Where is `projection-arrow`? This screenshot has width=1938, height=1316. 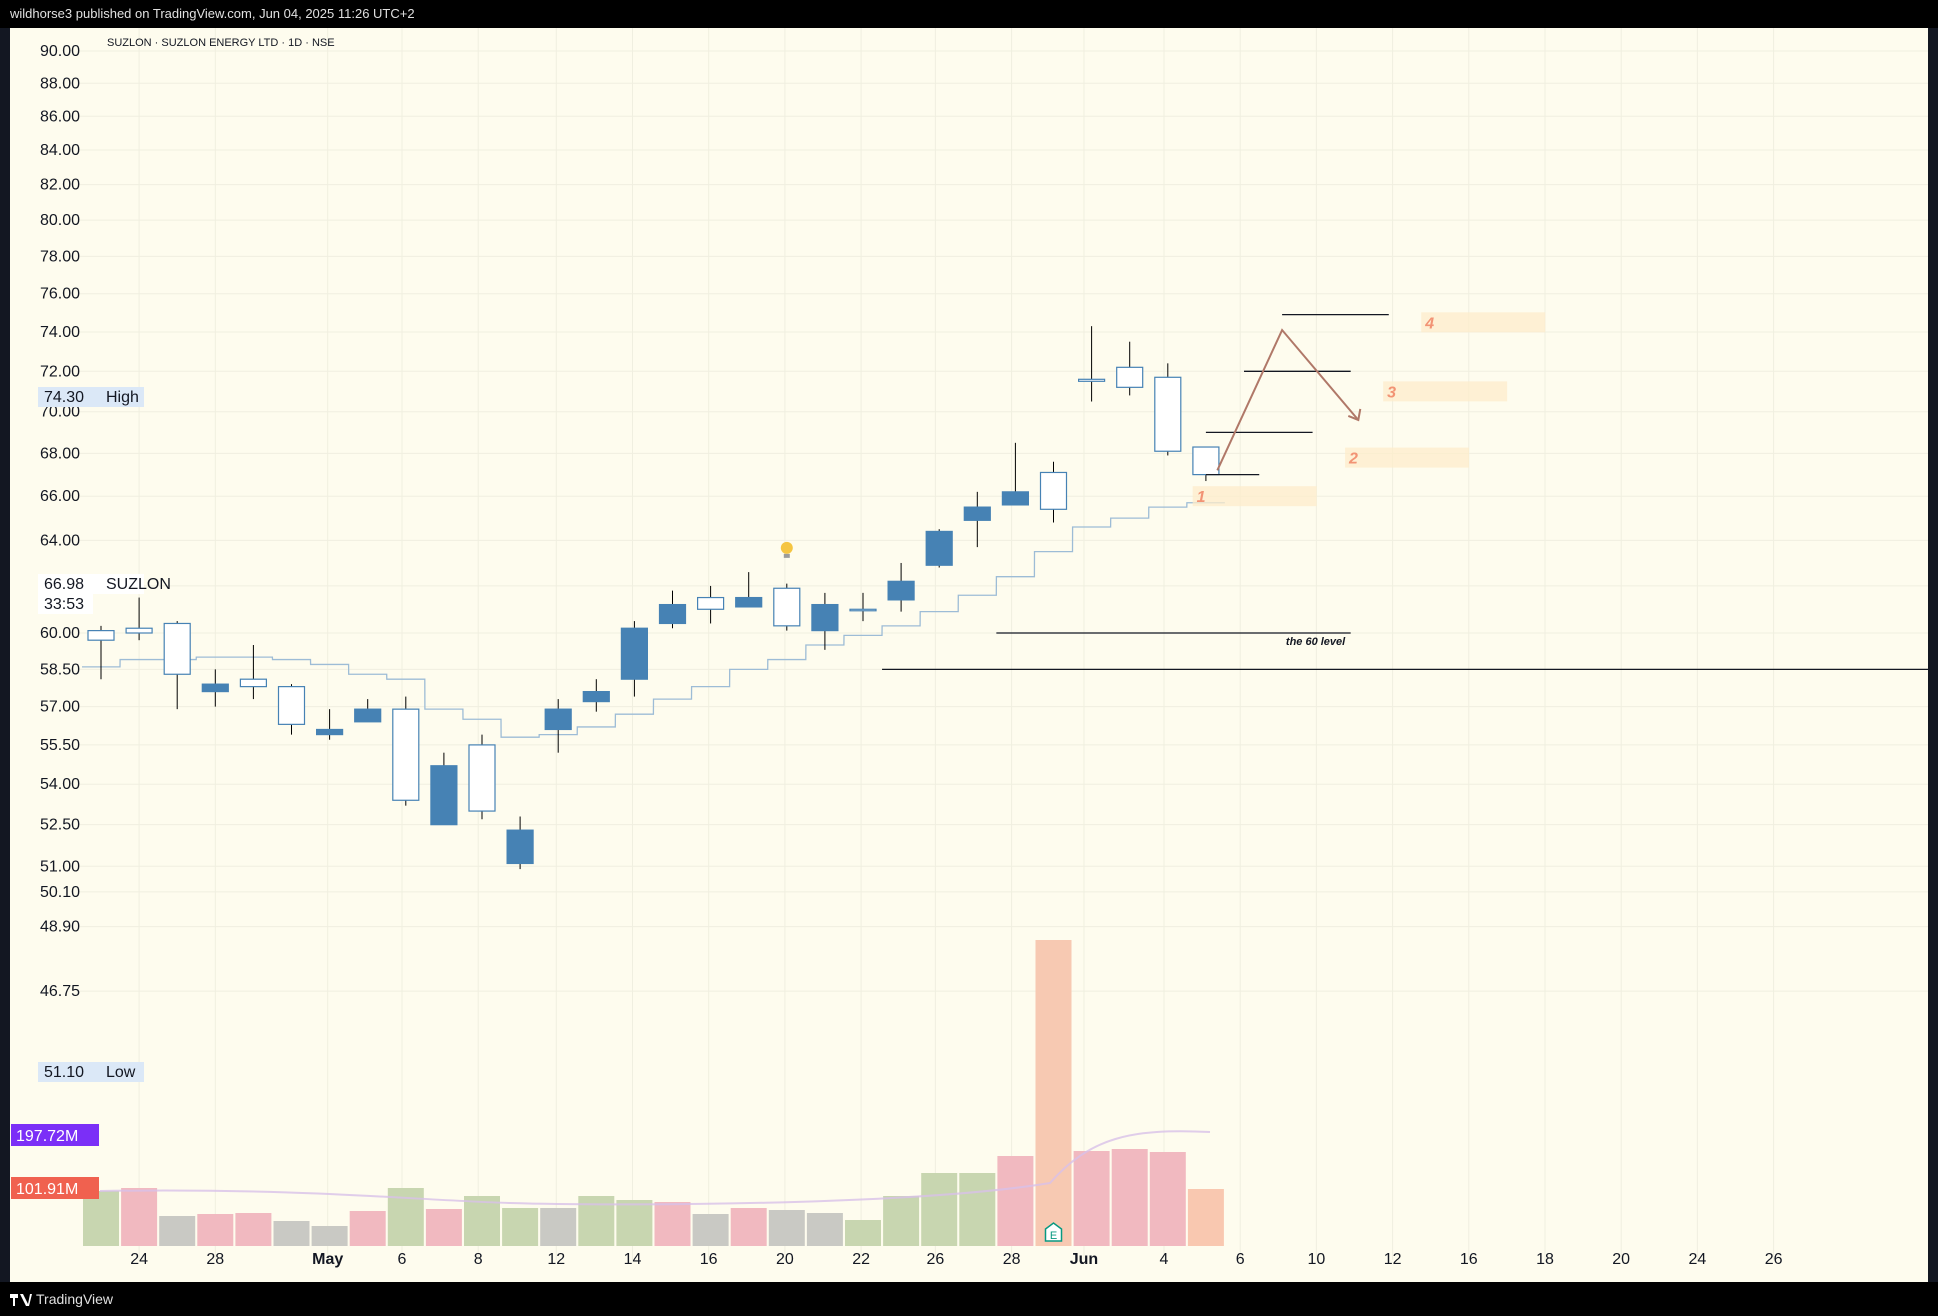
projection-arrow is located at coordinates (1288, 399).